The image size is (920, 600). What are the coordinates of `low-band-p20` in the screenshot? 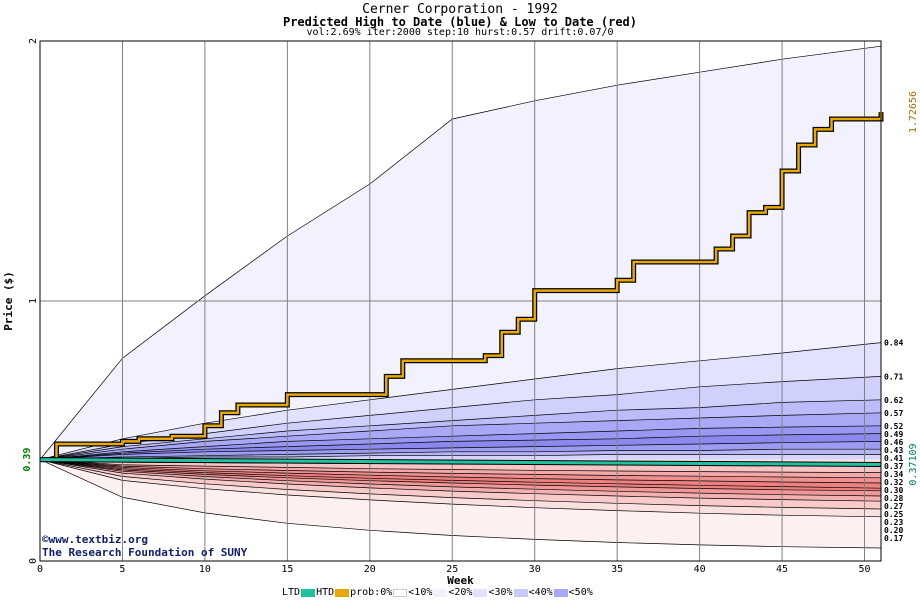 It's located at (460, 484).